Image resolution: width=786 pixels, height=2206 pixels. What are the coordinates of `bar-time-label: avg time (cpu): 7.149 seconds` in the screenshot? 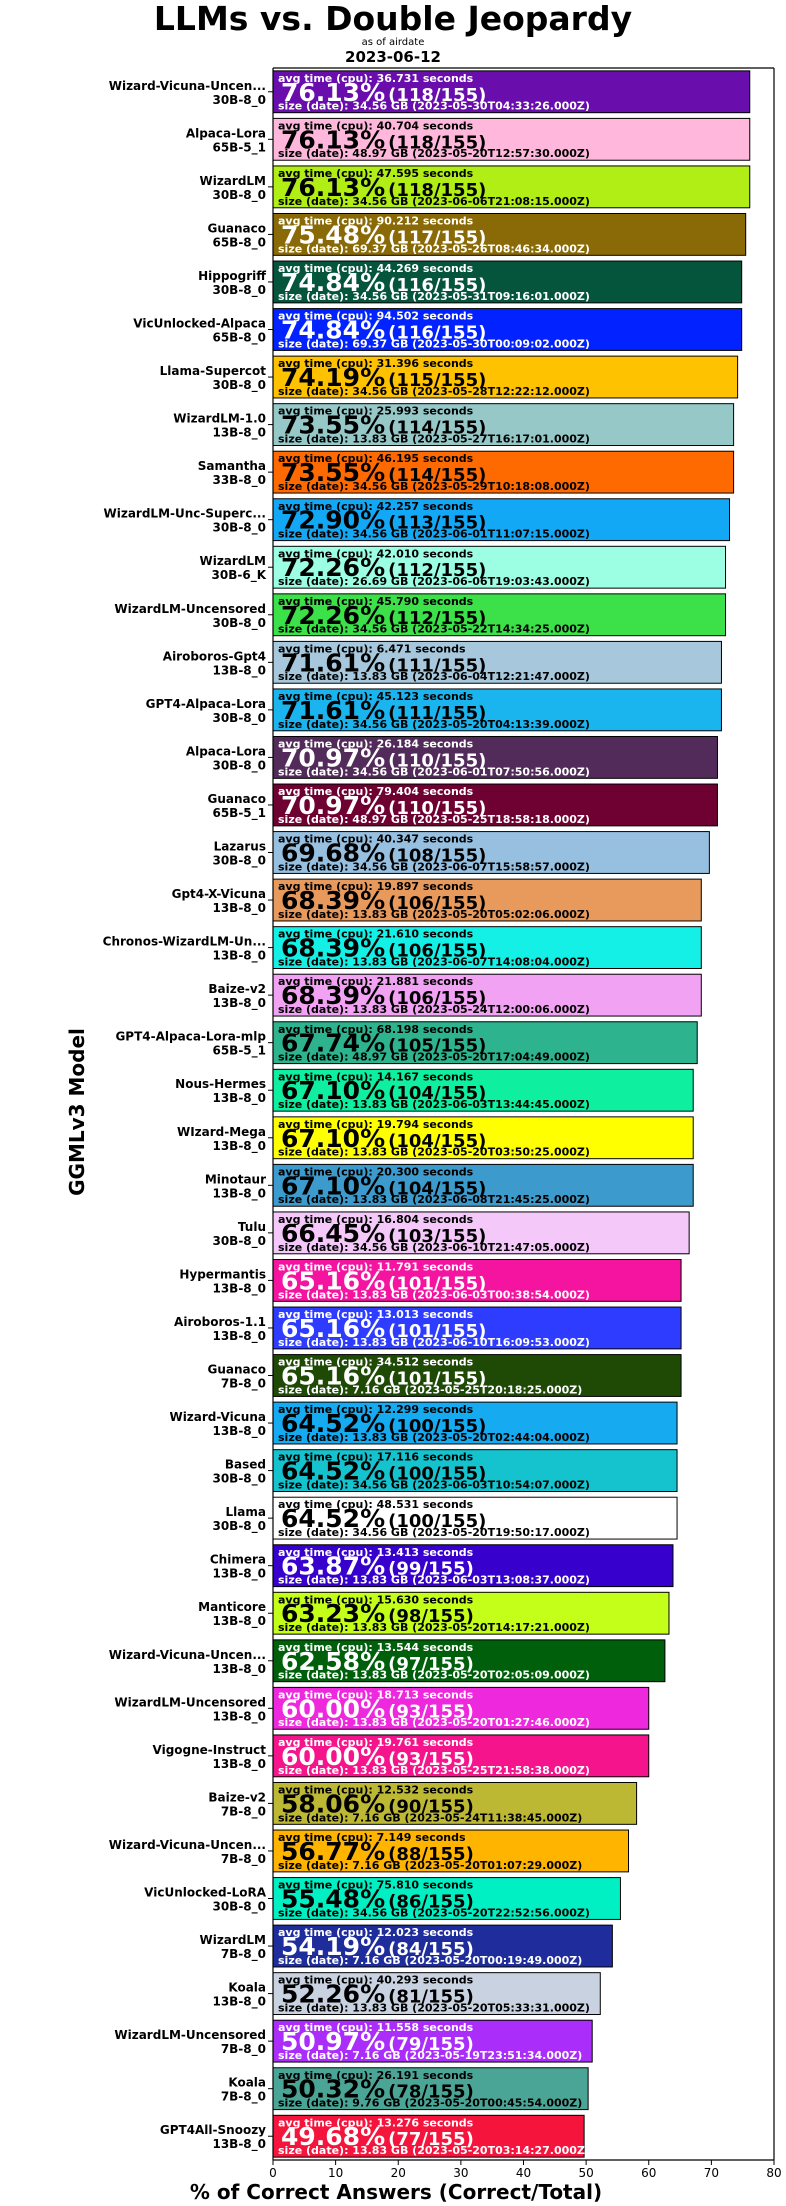 It's located at (372, 1837).